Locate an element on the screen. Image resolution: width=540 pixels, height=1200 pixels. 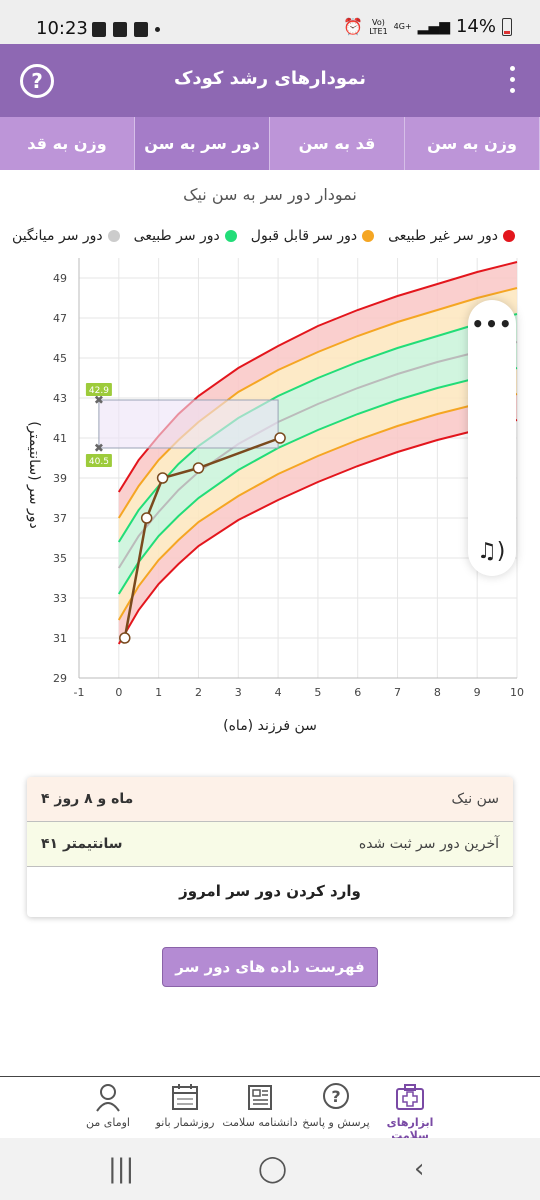
status-time: 10:23 is located at coordinates (62, 28).